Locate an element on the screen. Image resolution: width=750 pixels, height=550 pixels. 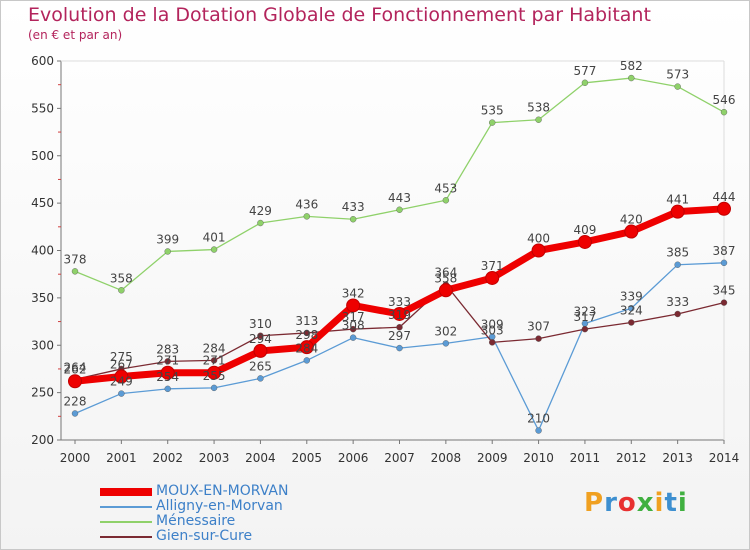
legend-label: Gien-sur-Cure is located at coordinates (204, 536).